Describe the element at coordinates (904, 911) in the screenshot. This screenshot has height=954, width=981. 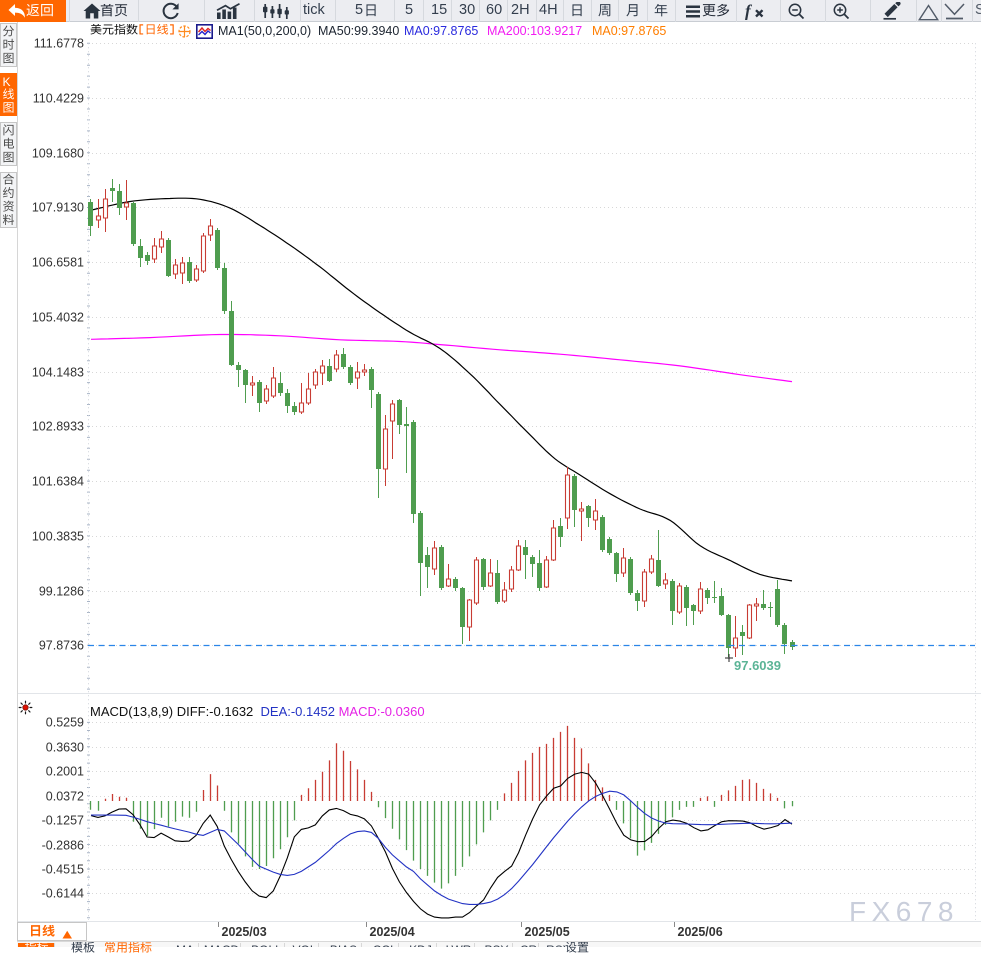
I see `svg-text: FX678` at that location.